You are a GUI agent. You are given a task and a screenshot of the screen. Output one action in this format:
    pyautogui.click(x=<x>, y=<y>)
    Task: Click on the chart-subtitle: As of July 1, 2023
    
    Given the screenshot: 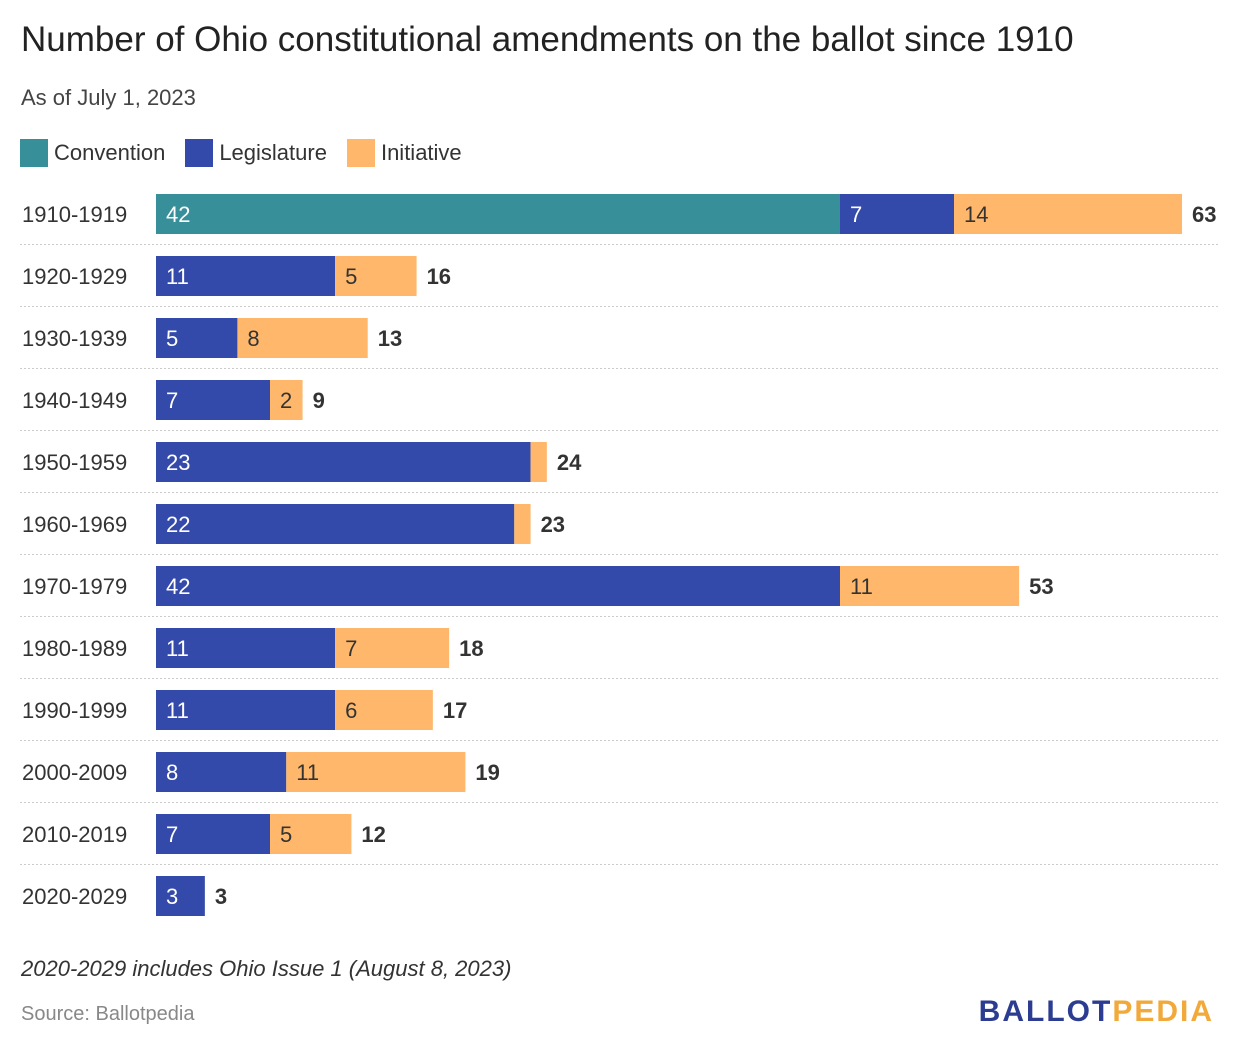 What is the action you would take?
    pyautogui.click(x=108, y=97)
    